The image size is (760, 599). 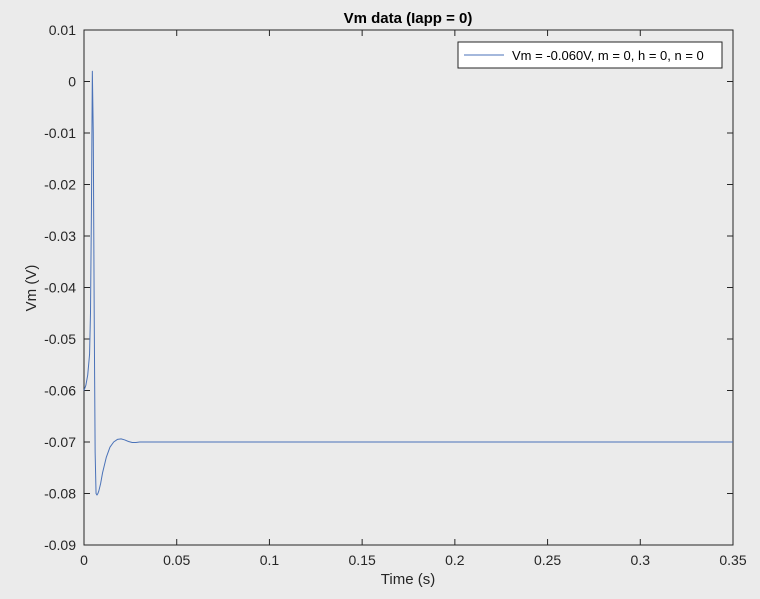 I want to click on x-tick-labels: 0 0.05 0.1 0.15 0.2 0.25 0.3 0.35, so click(x=413, y=560).